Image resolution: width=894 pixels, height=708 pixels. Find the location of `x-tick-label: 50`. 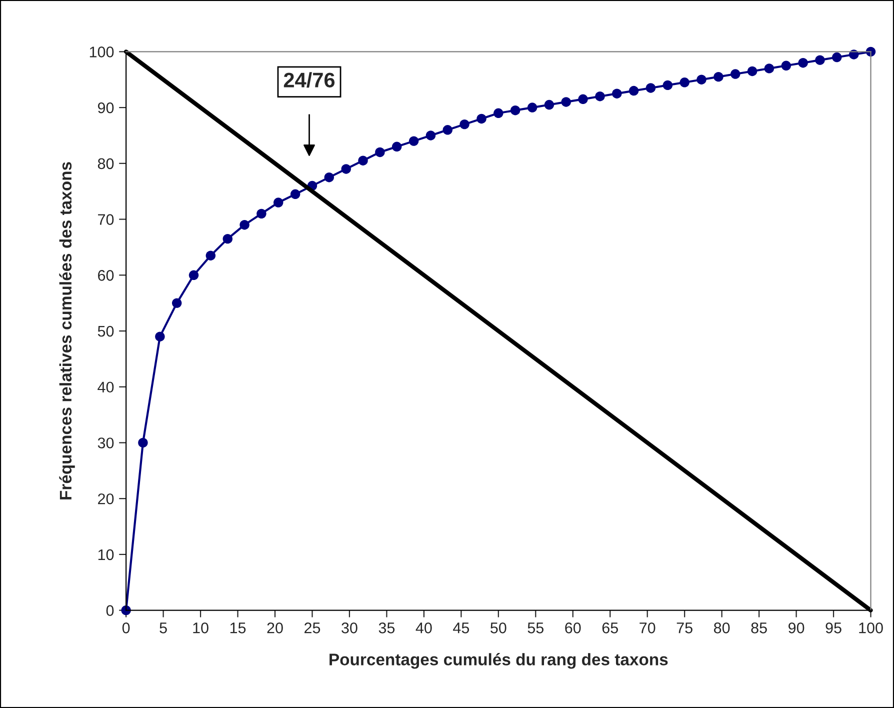

x-tick-label: 50 is located at coordinates (498, 628).